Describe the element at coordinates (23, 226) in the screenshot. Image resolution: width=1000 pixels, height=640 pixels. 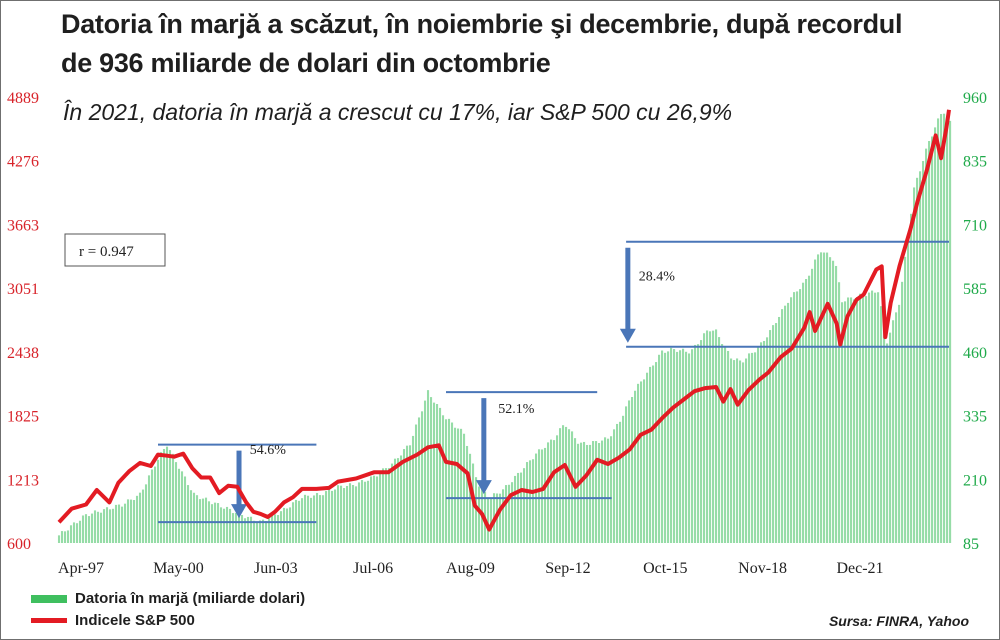
I see `left-axis-tick: 3663` at that location.